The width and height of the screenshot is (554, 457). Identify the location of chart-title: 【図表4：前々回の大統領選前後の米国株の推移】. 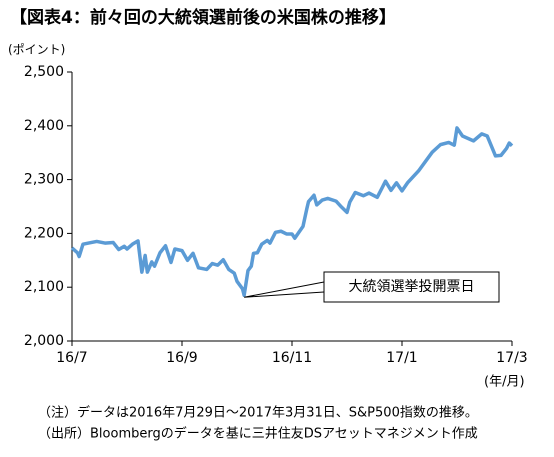
(203, 17).